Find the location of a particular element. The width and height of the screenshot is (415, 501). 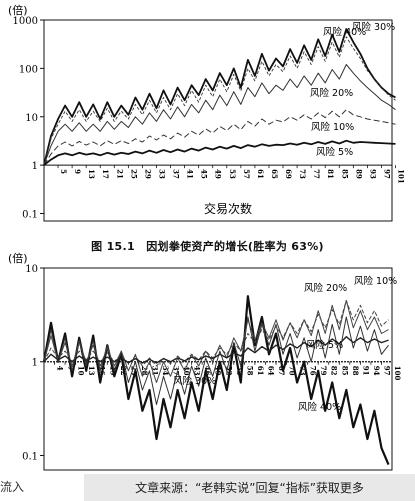

x-tick-label: 81 is located at coordinates (330, 174).